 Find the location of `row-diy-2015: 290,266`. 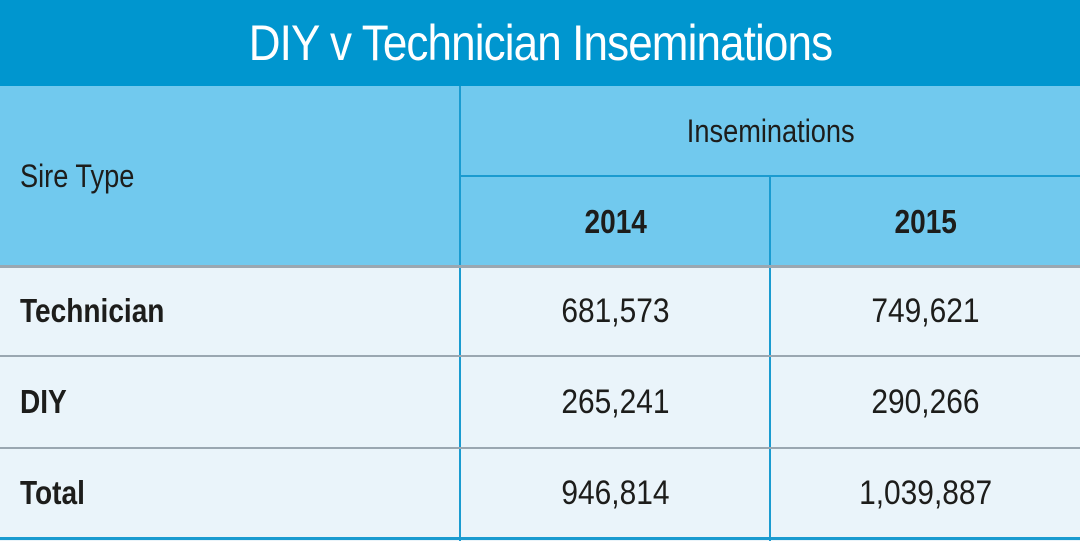

row-diy-2015: 290,266 is located at coordinates (925, 402).